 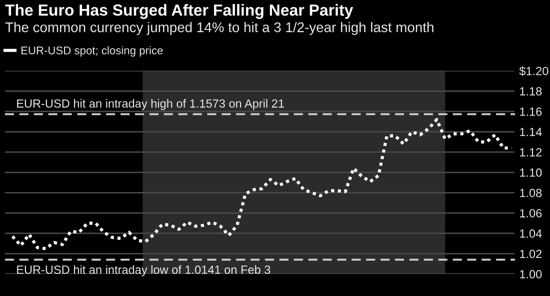 What do you see at coordinates (531, 213) in the screenshot?
I see `y-tick-label: 1.06` at bounding box center [531, 213].